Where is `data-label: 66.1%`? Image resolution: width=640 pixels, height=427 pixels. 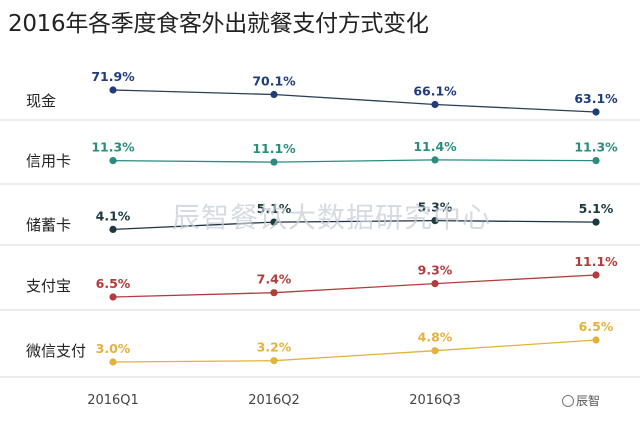
data-label: 66.1% is located at coordinates (435, 91).